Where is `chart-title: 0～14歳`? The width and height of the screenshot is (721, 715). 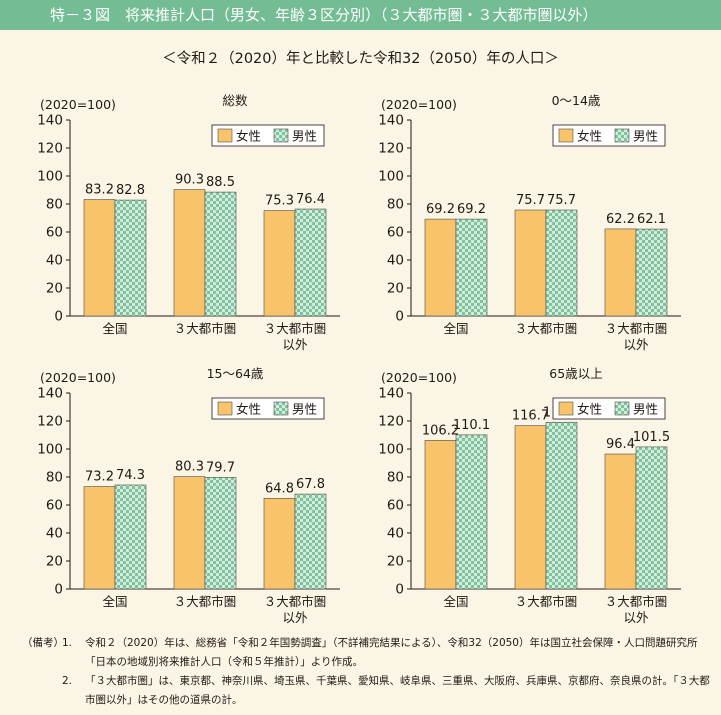
chart-title: 0～14歳 is located at coordinates (576, 100).